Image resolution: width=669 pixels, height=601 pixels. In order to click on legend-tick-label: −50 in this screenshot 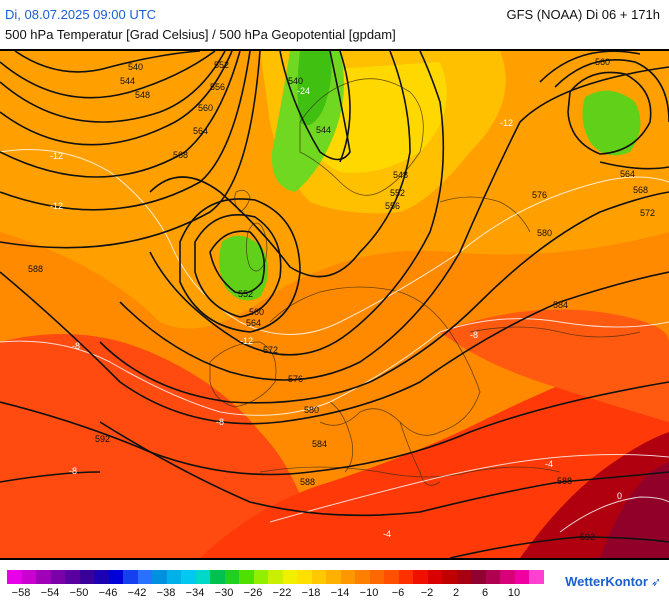, I will do `click(79, 593)`.